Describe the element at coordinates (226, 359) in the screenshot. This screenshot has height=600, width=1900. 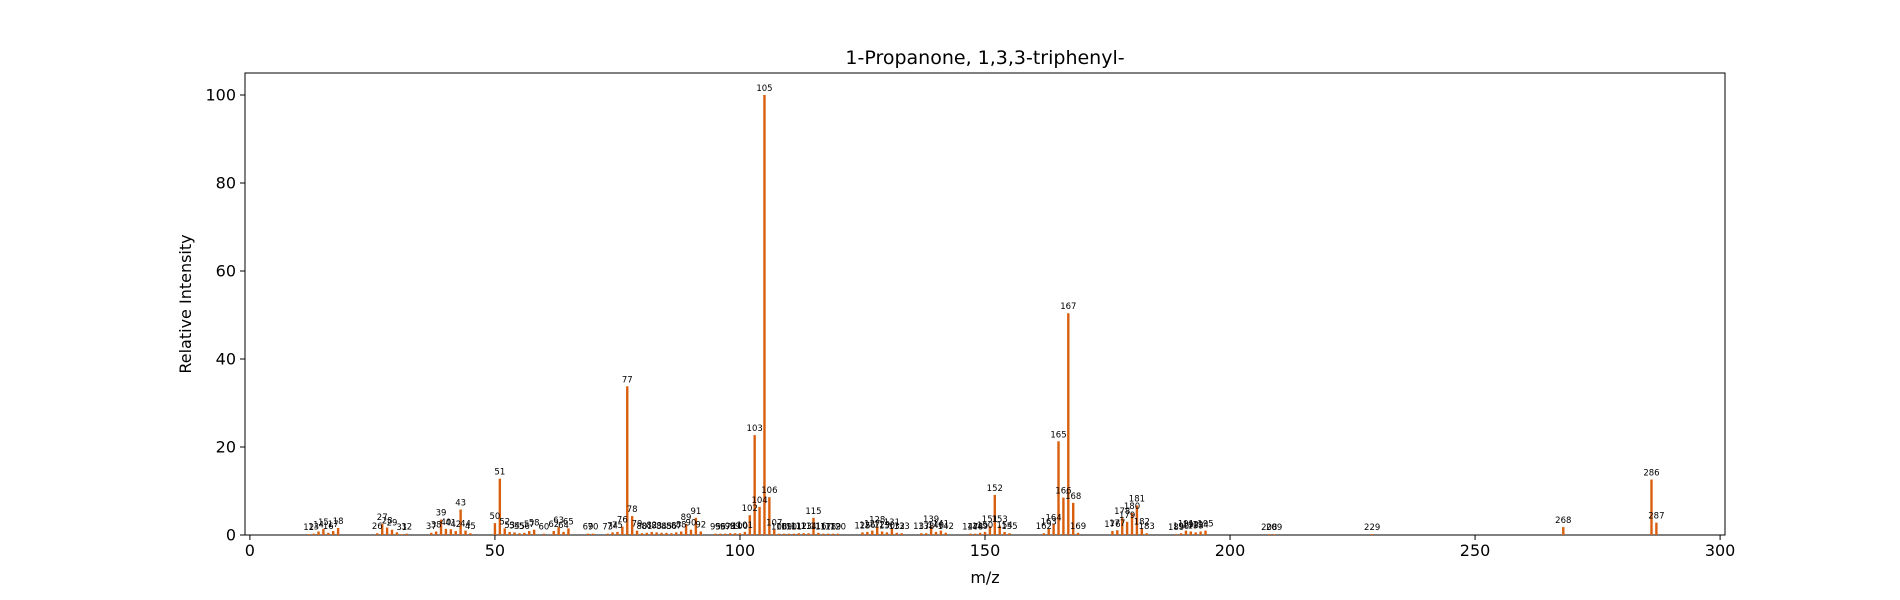
I see `y-tick-label: 40` at that location.